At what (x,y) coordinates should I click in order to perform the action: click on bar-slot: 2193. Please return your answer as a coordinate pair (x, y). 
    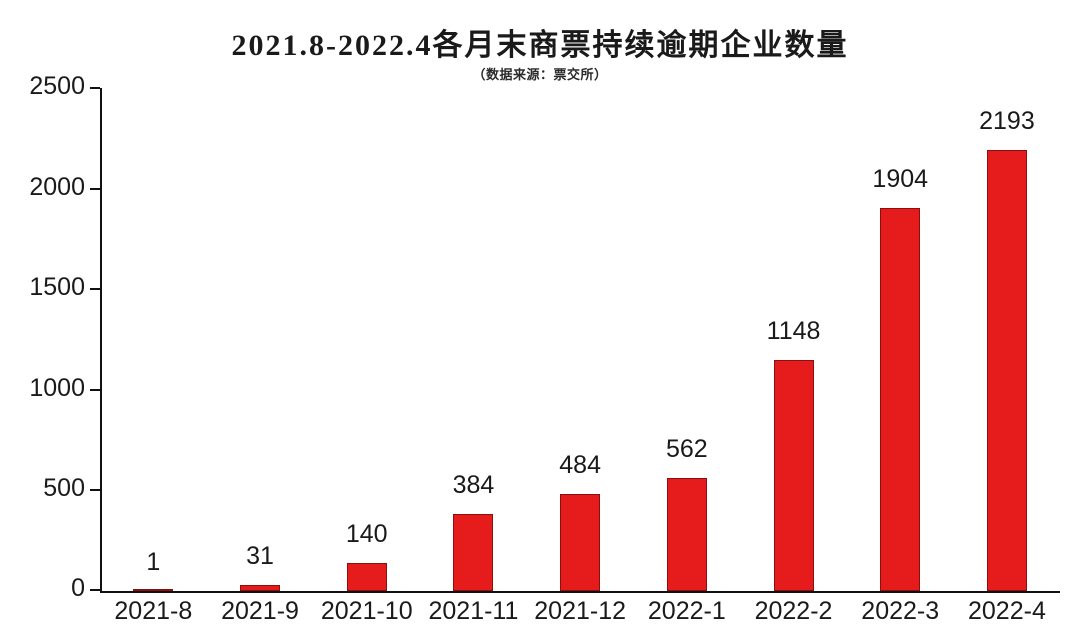
    Looking at the image, I should click on (1007, 339).